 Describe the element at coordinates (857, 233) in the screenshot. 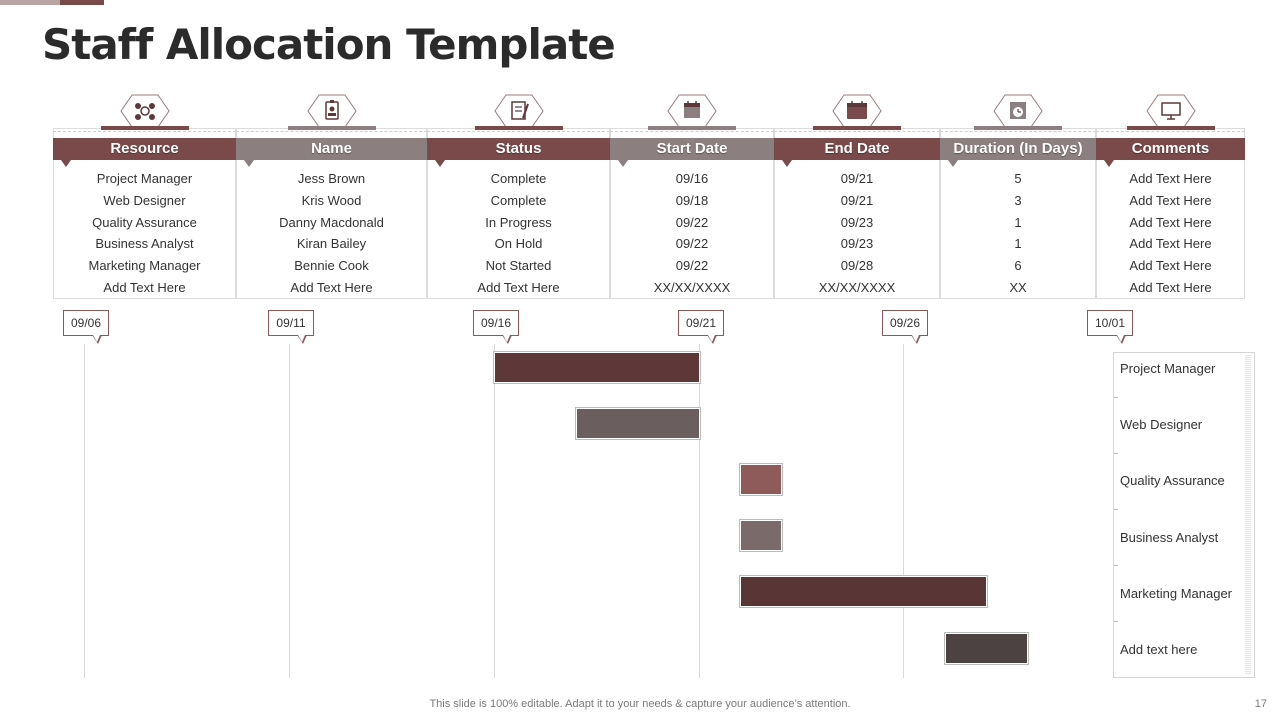

I see `cells-end-date: 09/21 09/21 09/23 09/23 09/28 XX/XX/XXXX` at that location.